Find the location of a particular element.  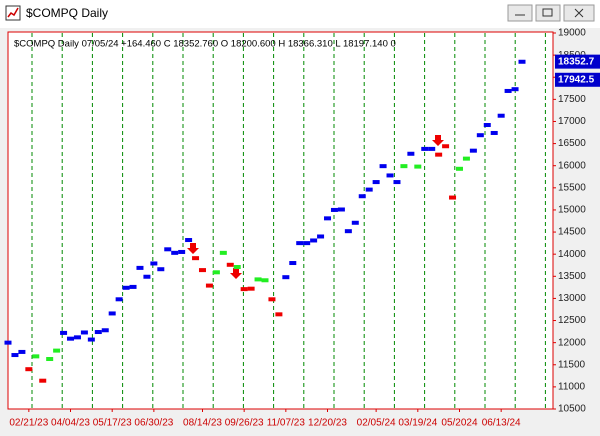

price-tag-label: 17942.5 is located at coordinates (576, 79).